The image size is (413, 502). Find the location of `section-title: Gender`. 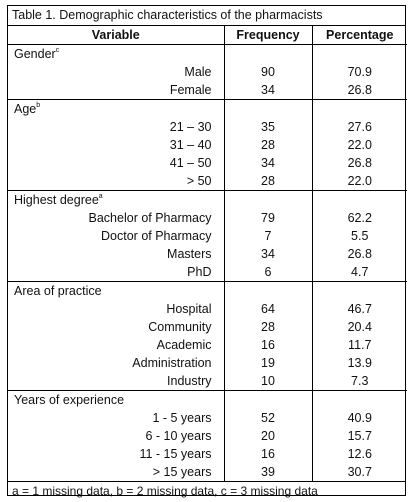

section-title: Gender is located at coordinates (35, 54).